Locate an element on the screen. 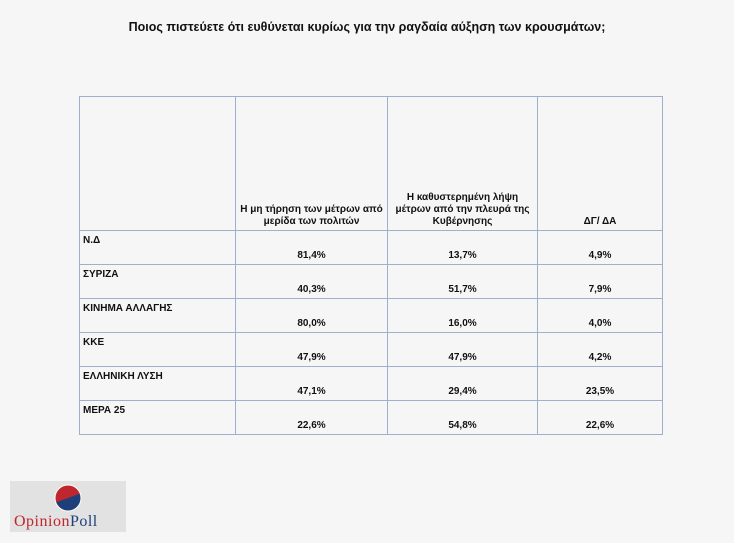 The image size is (734, 543). party-name: ΕΛΛΗΝΙΚΗ ΛΥΣΗ is located at coordinates (123, 376).